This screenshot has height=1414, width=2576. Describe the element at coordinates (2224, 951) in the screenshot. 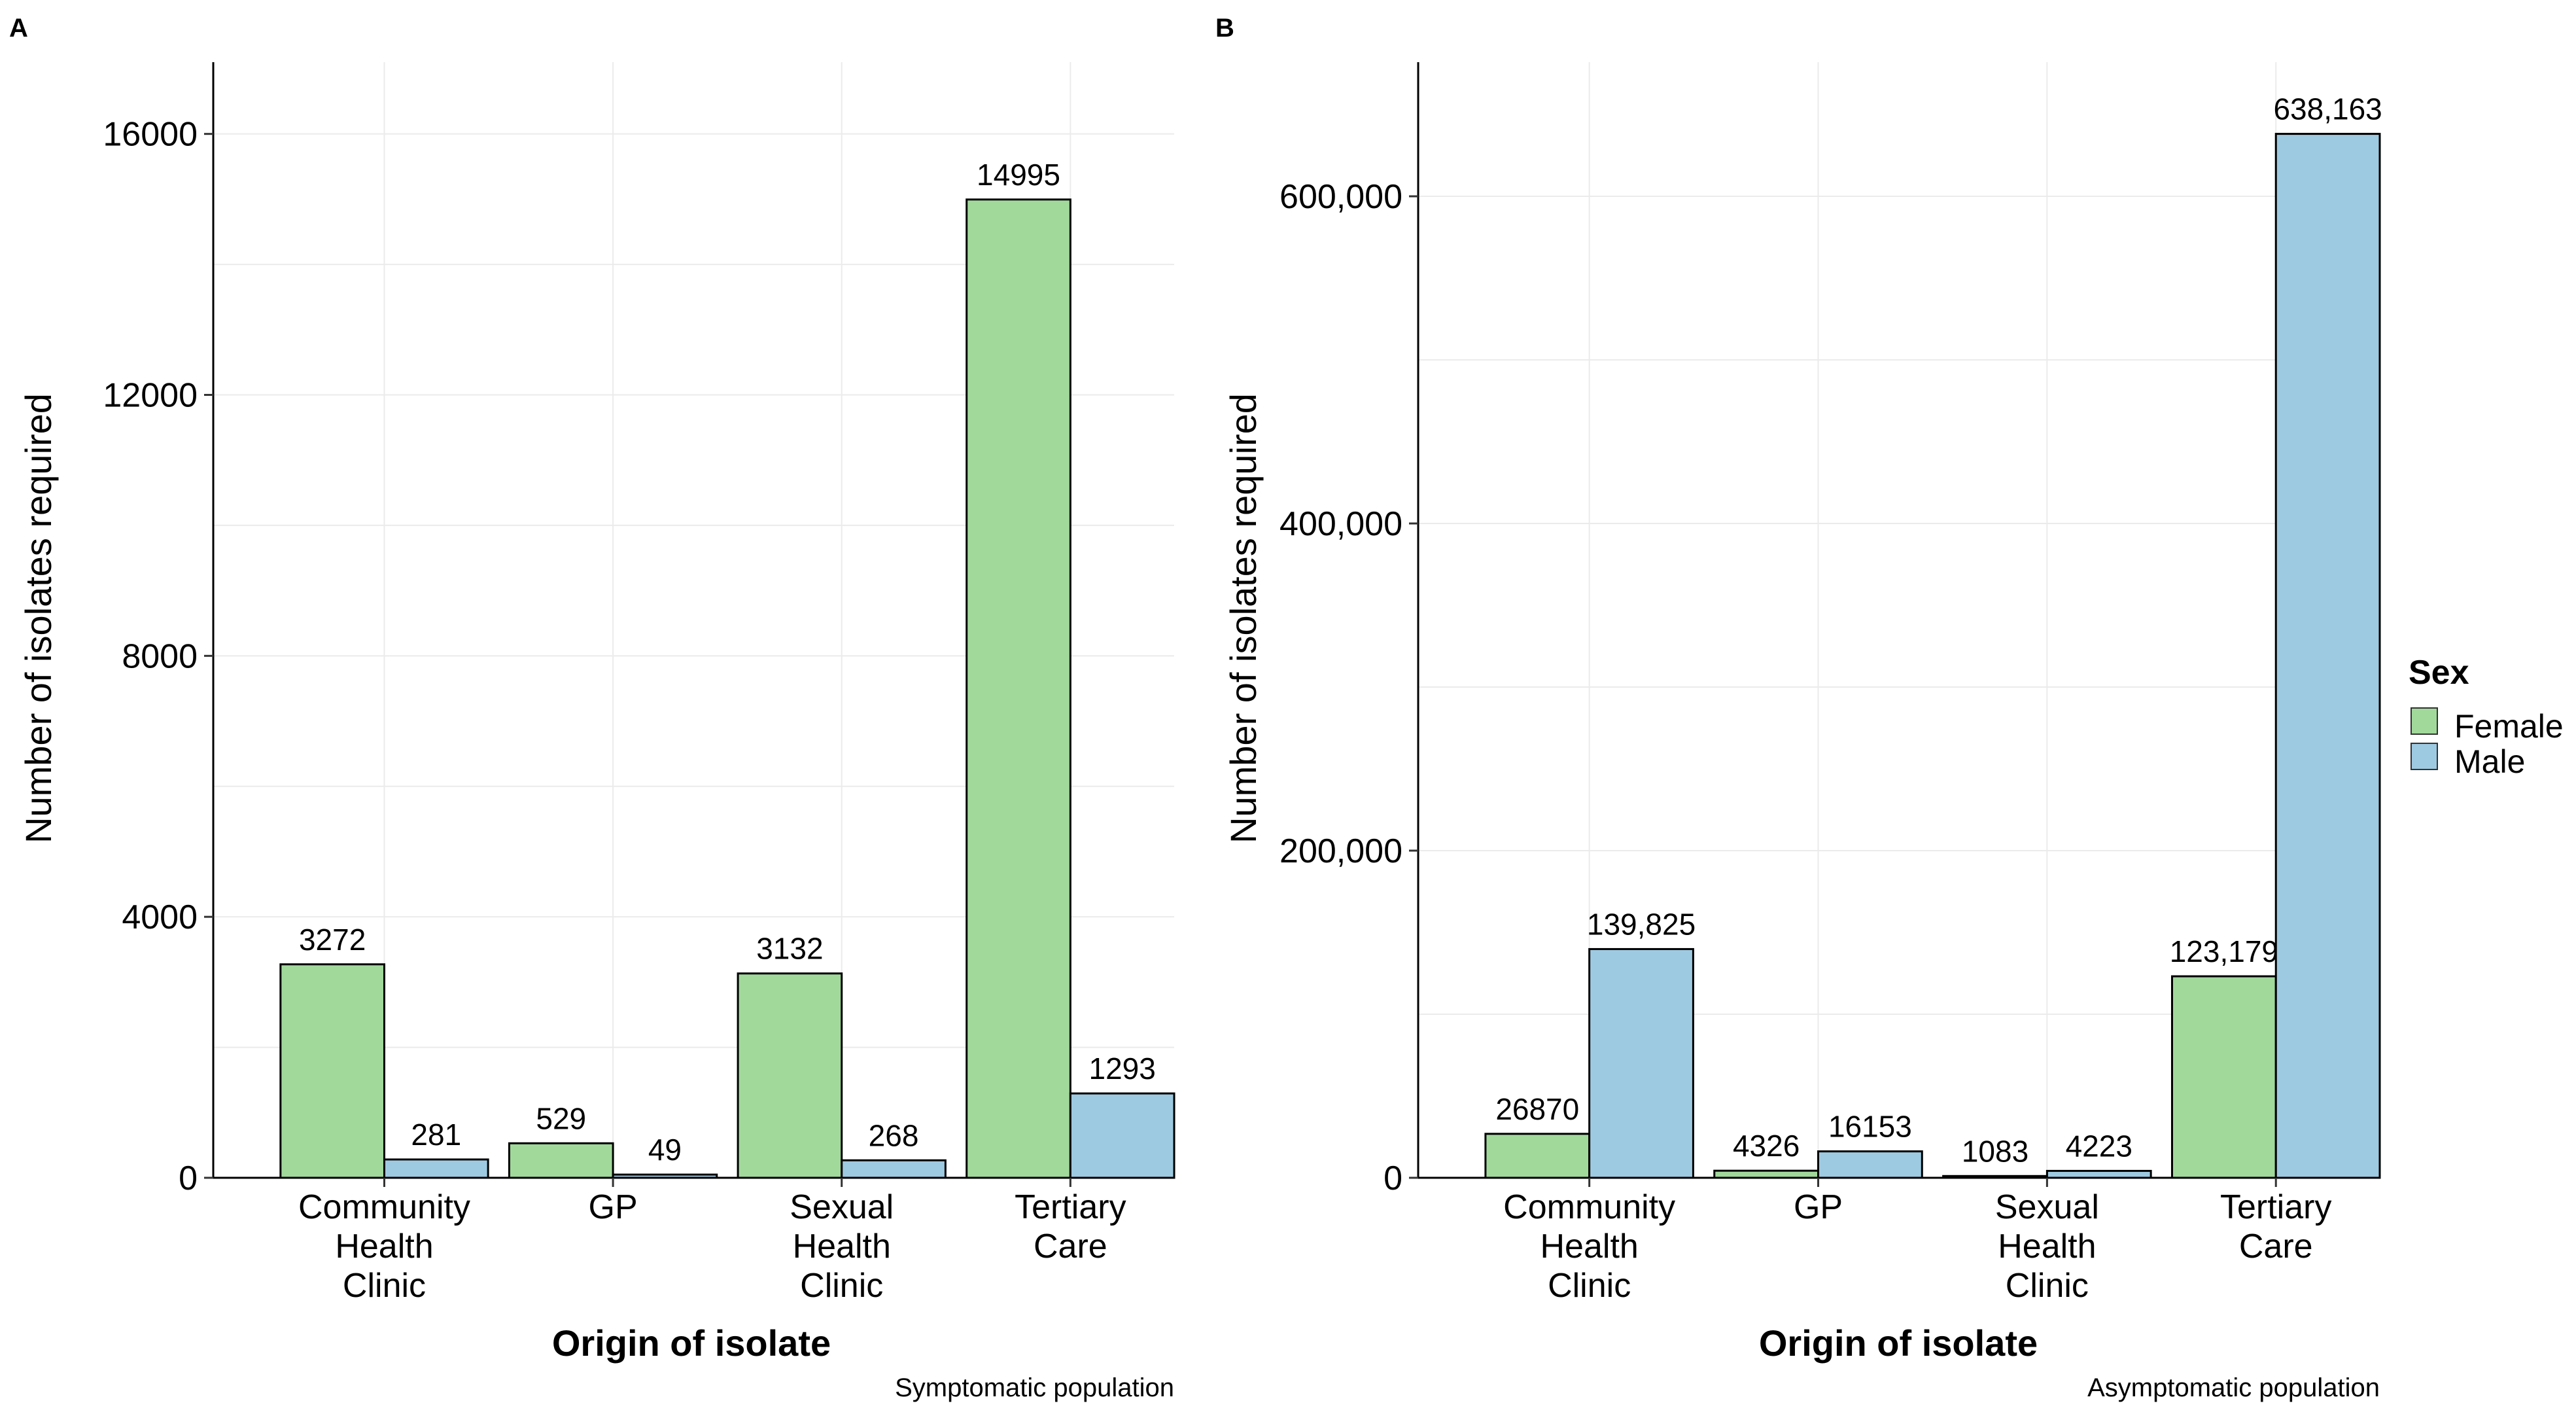

I see `panel-b-bar-label-female: 123,179` at that location.